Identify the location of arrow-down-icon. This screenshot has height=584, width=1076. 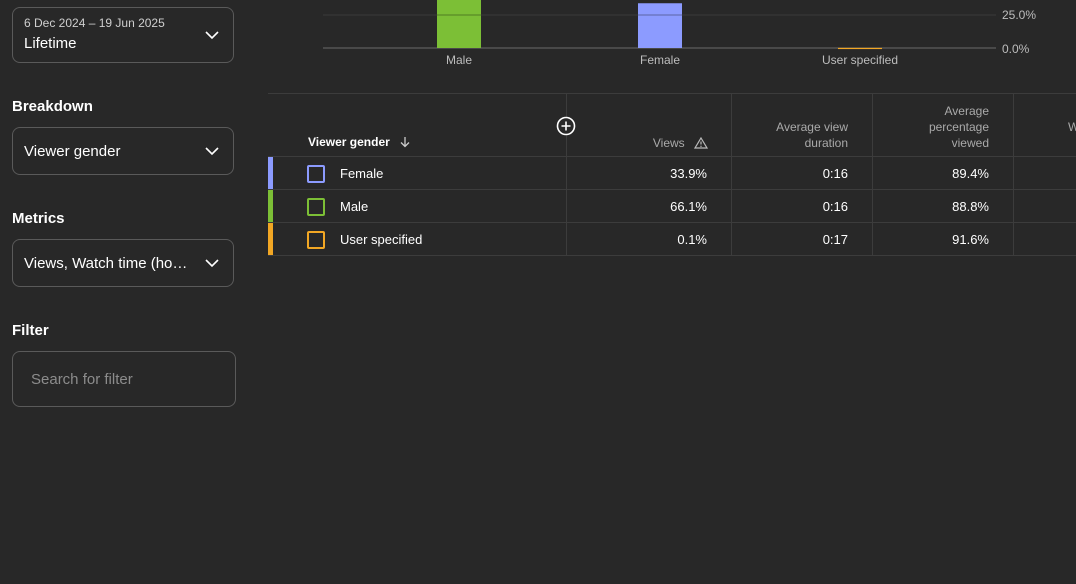
(405, 142).